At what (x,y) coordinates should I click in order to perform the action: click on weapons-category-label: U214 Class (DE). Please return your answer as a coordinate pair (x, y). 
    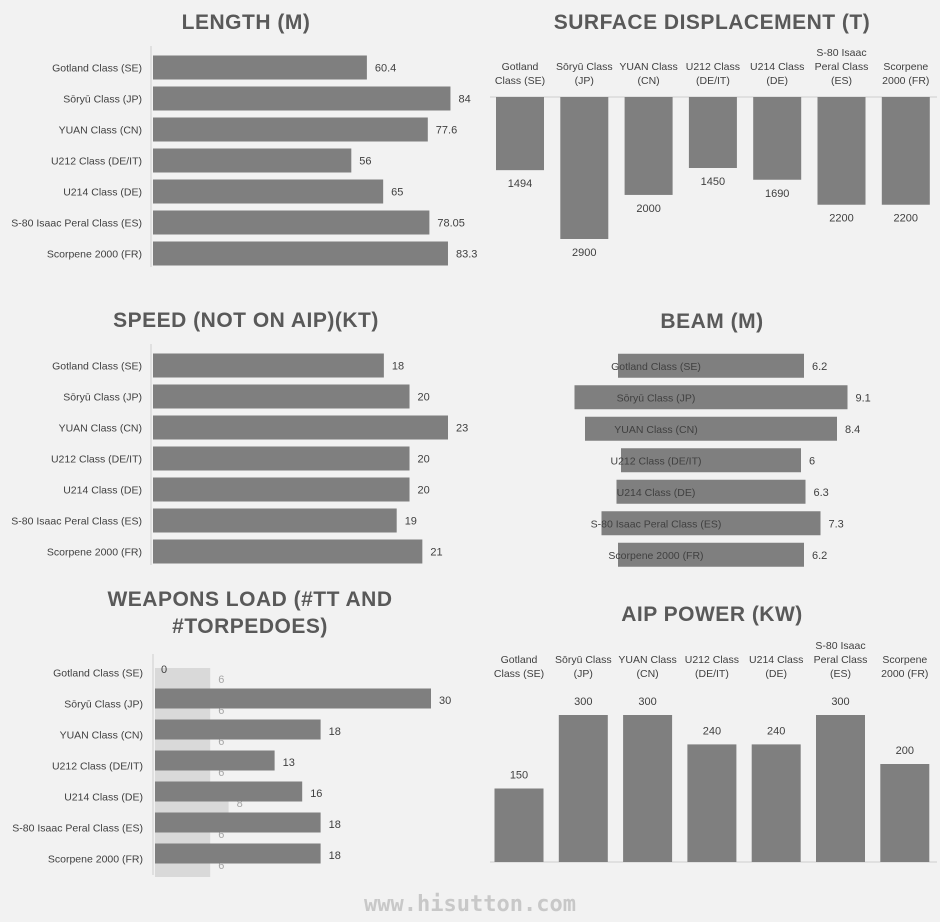
    Looking at the image, I should click on (103, 798).